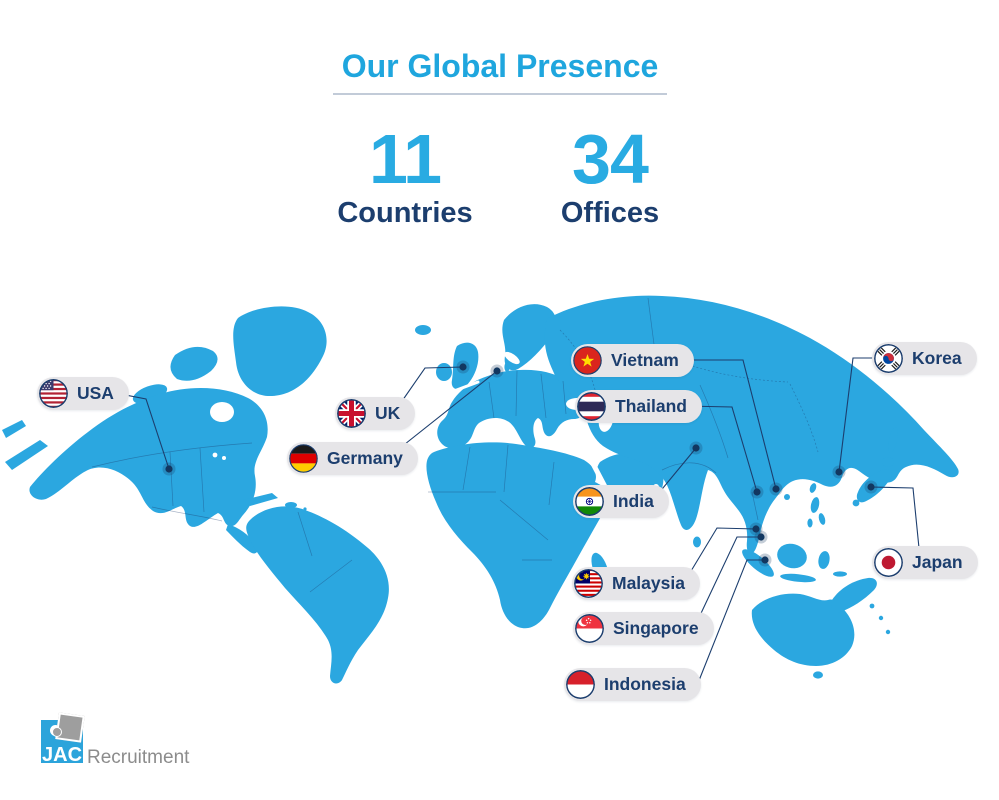 This screenshot has height=800, width=999. What do you see at coordinates (500, 66) in the screenshot?
I see `page-title: Our Global Presence` at bounding box center [500, 66].